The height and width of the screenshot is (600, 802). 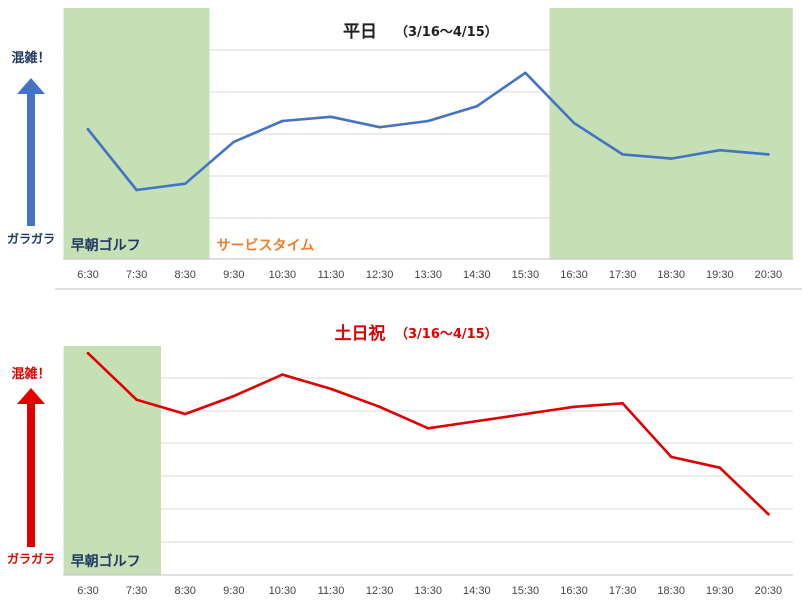 I want to click on weekday-up-arrow-icon, so click(x=31, y=152).